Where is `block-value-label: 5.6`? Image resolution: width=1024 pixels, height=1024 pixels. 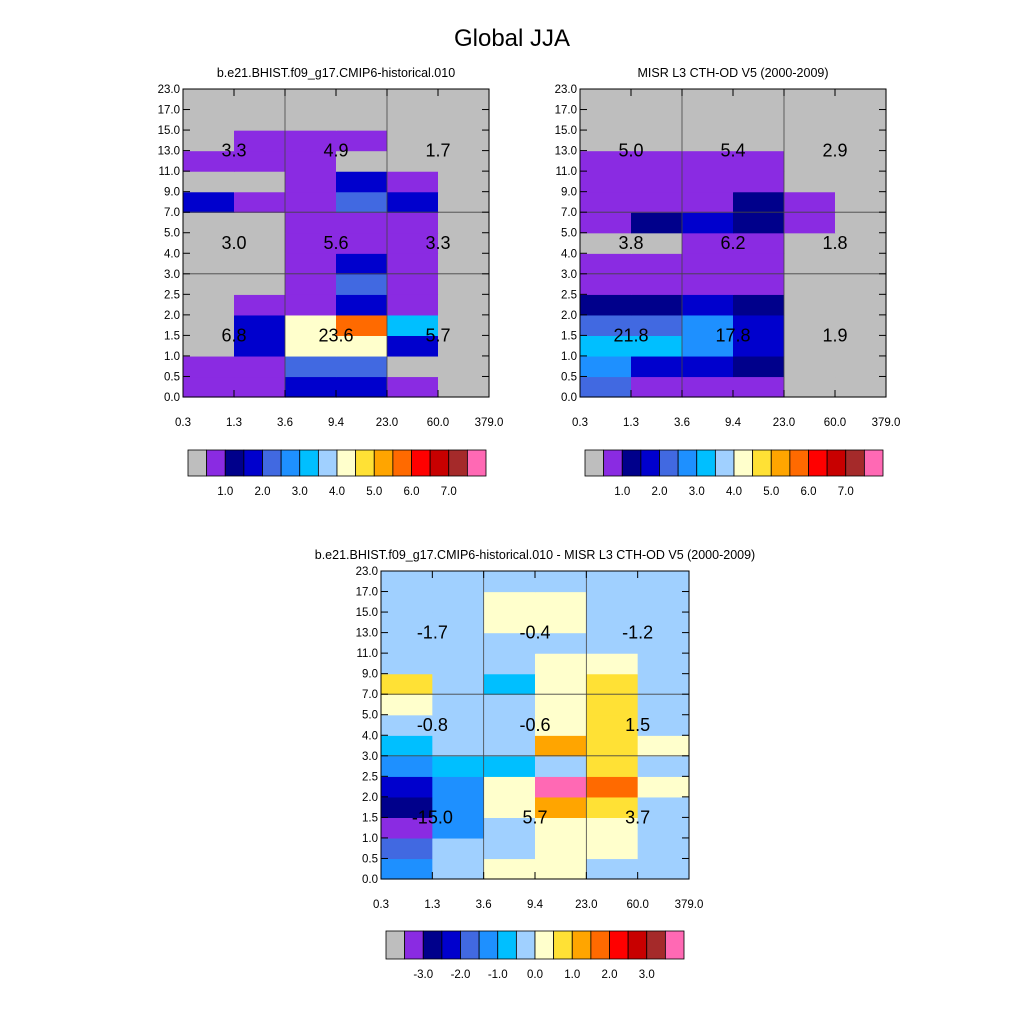
block-value-label: 5.6 is located at coordinates (335, 243).